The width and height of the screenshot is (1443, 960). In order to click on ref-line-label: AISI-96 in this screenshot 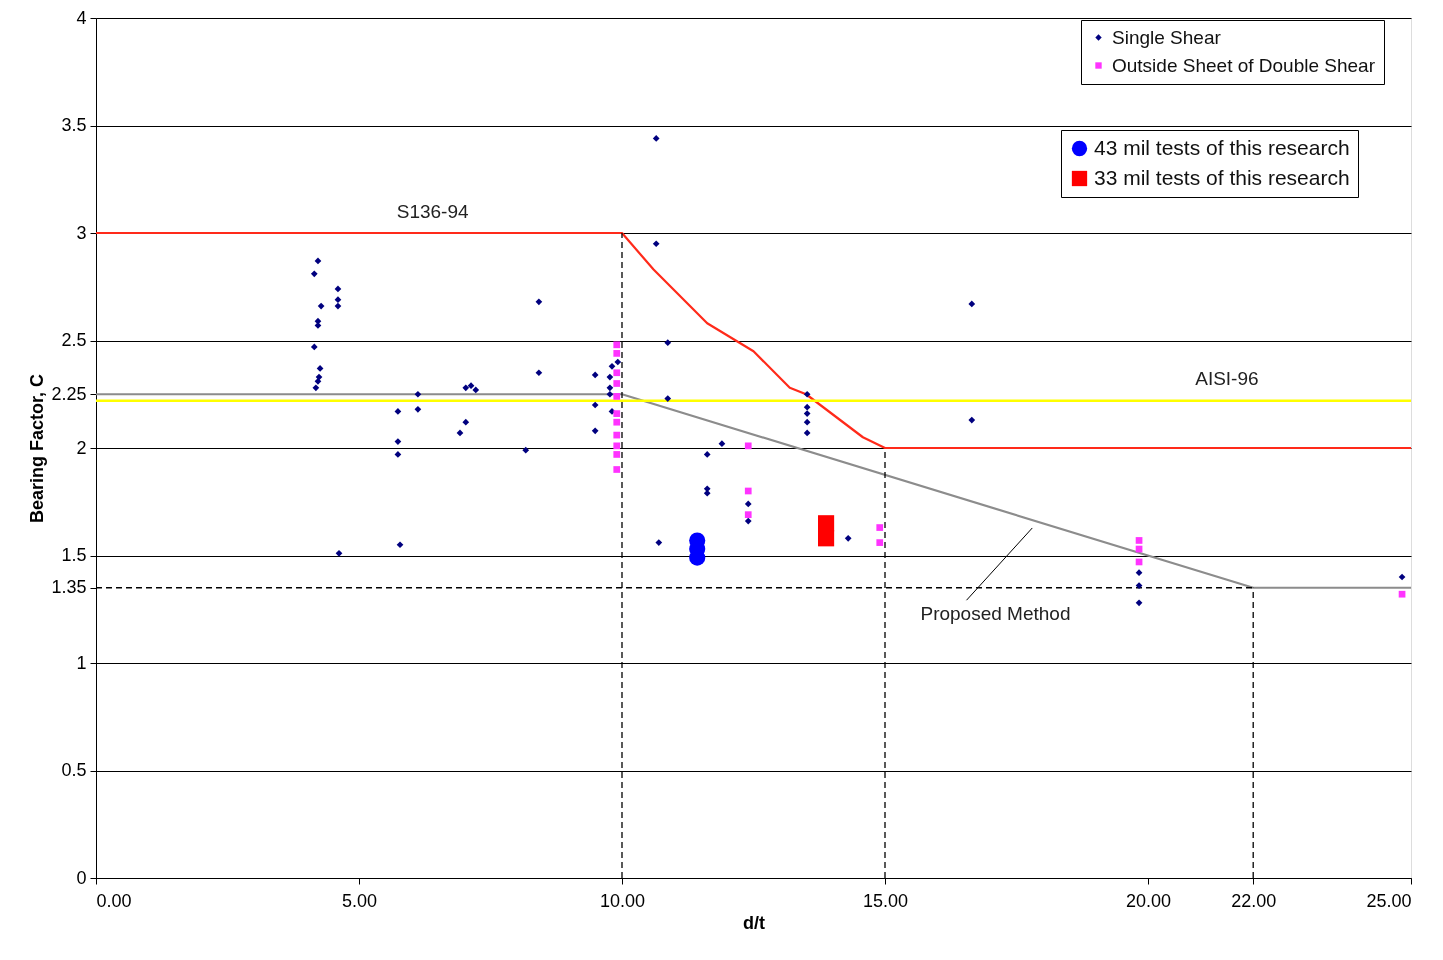, I will do `click(1227, 378)`.